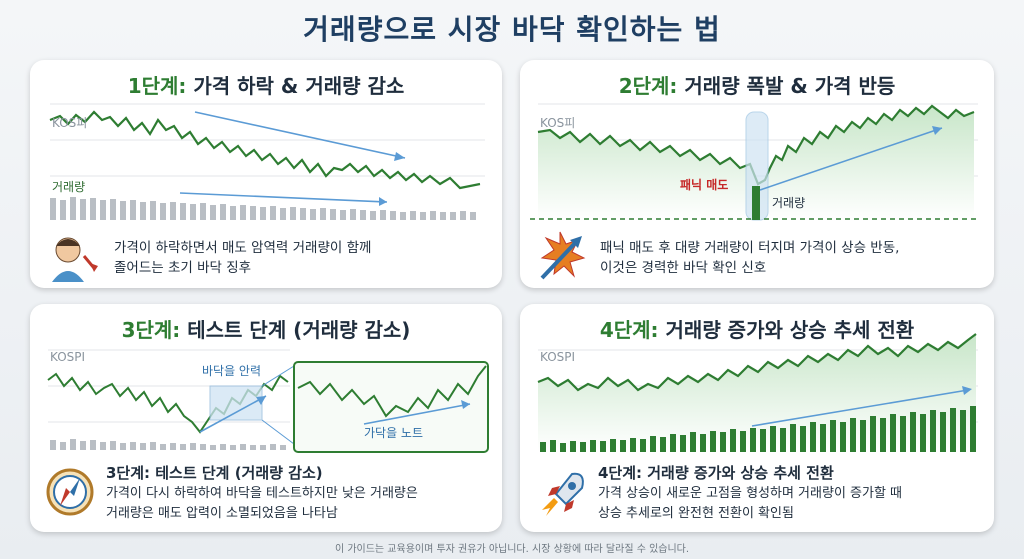  Describe the element at coordinates (183, 268) in the screenshot. I see `panel-1-description-line-2: 졸어드는 초기 바닥 징후` at that location.